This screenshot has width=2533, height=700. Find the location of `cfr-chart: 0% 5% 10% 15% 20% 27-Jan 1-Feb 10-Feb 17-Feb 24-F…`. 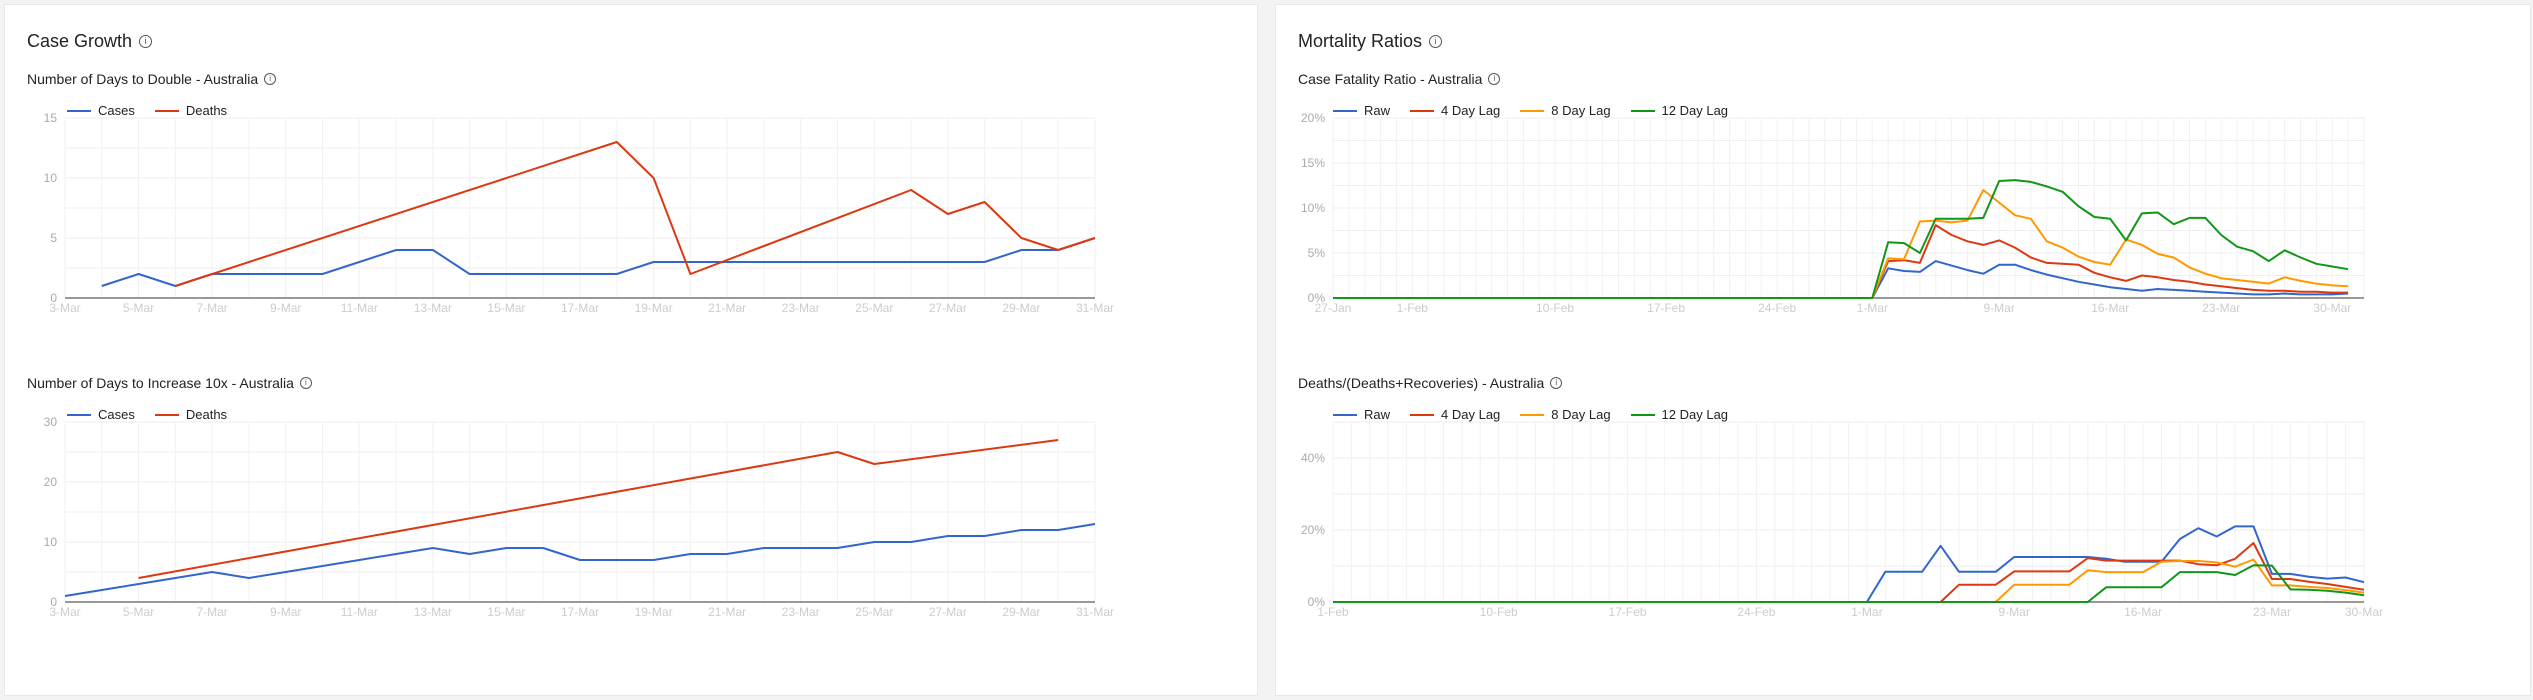

cfr-chart: 0% 5% 10% 15% 20% 27-Jan 1-Feb 10-Feb 17-Feb 24-F… is located at coordinates (1833, 213).